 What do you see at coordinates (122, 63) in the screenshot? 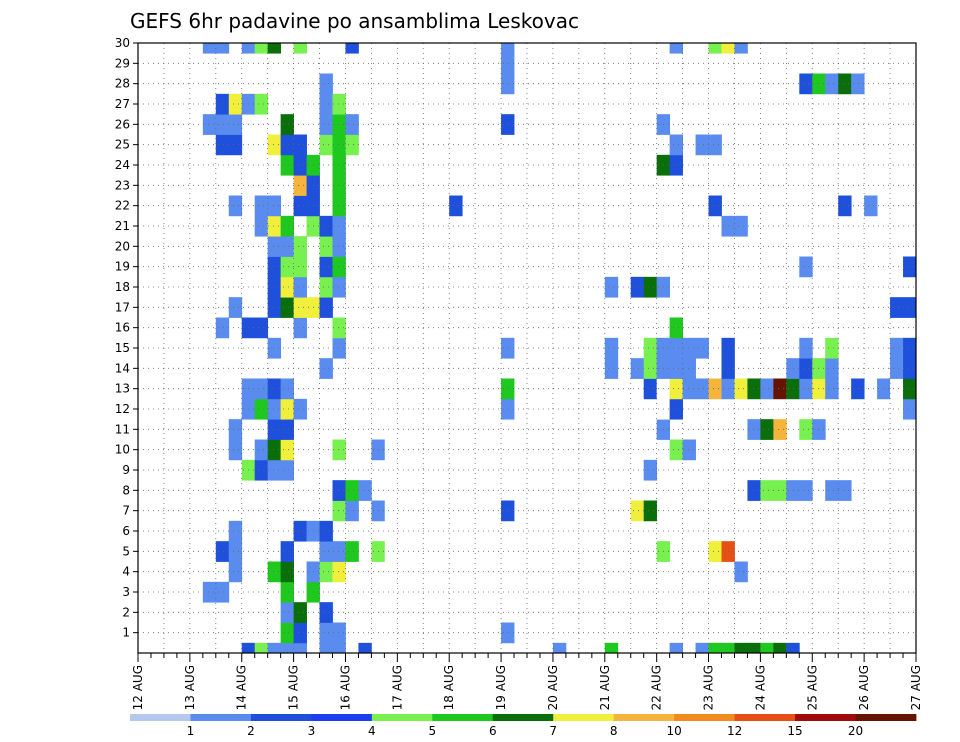
I see `y-tick-label: 29` at bounding box center [122, 63].